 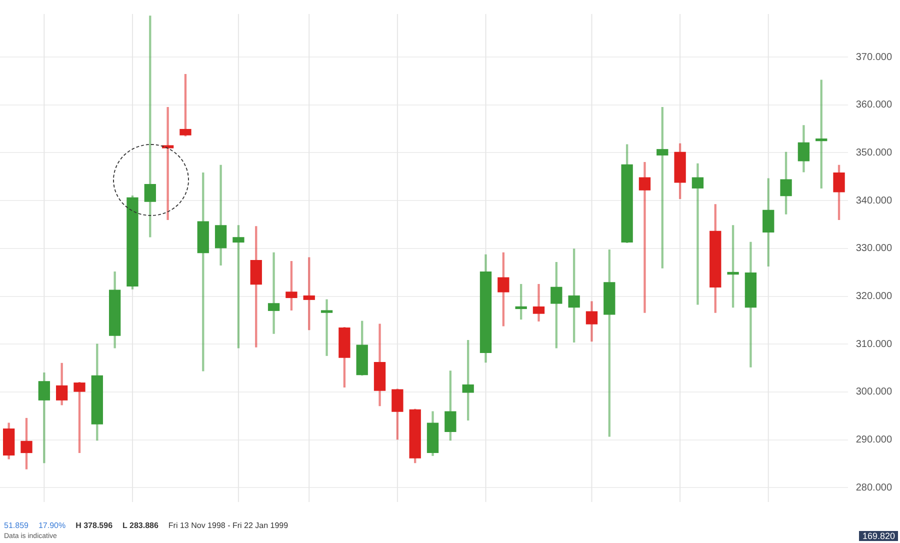 What do you see at coordinates (874, 440) in the screenshot?
I see `y-tick-label: 290.000` at bounding box center [874, 440].